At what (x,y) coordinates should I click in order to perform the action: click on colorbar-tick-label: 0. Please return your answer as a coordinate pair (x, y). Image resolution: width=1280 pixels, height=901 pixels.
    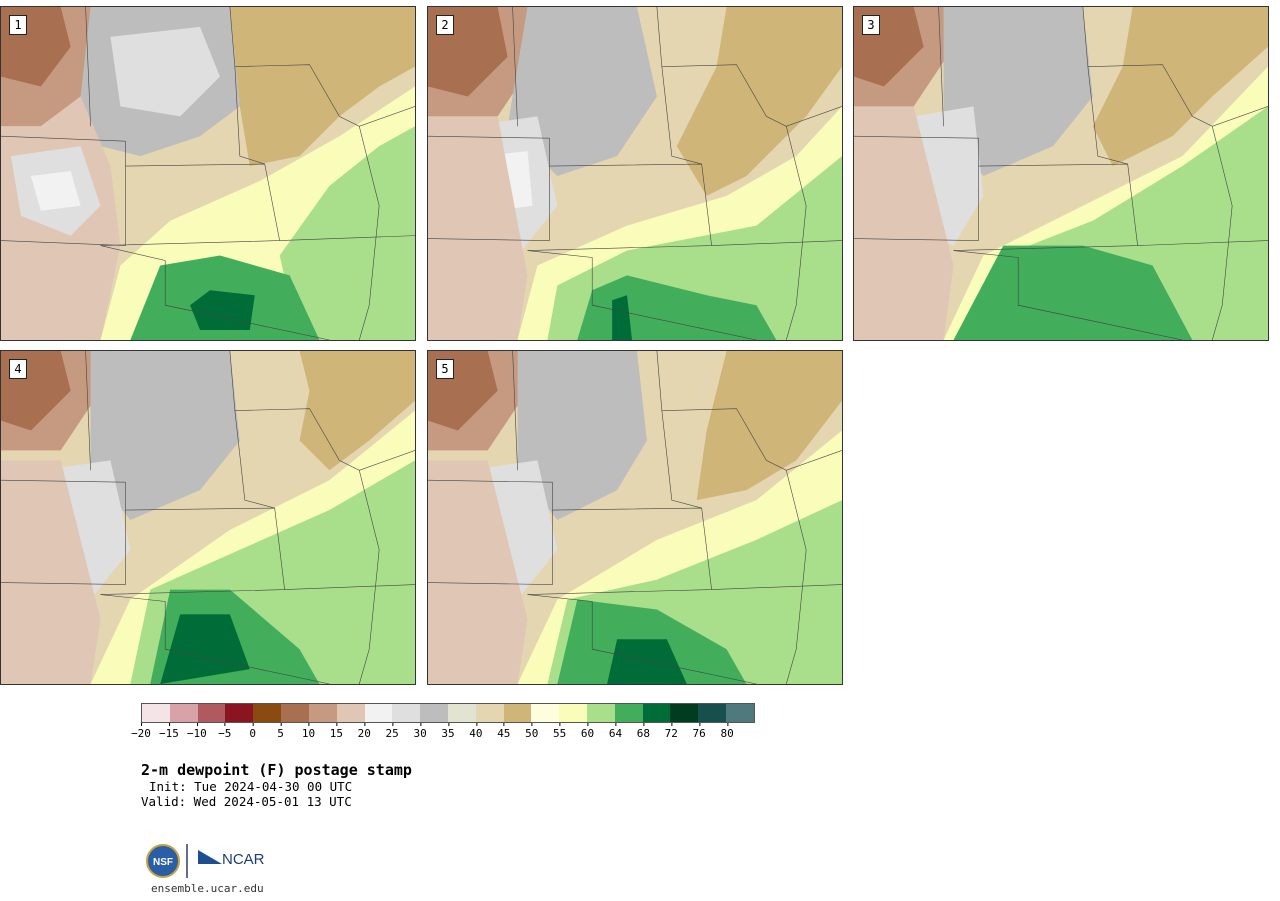
    Looking at the image, I should click on (252, 731).